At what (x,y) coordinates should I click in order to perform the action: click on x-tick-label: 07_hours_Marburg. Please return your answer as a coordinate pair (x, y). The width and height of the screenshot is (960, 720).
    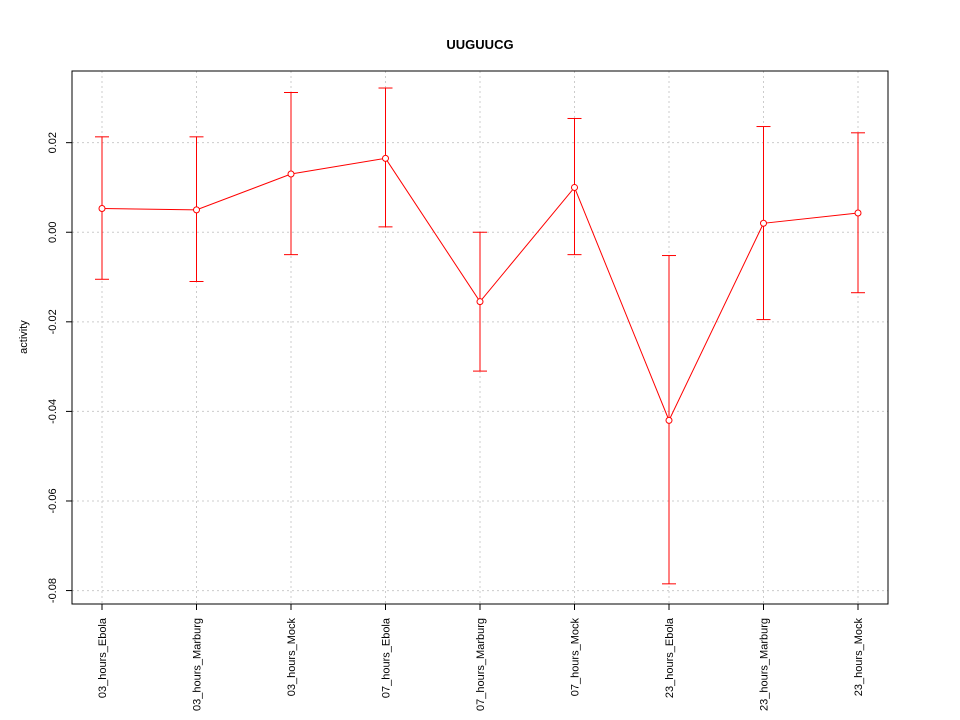
    Looking at the image, I should click on (481, 664).